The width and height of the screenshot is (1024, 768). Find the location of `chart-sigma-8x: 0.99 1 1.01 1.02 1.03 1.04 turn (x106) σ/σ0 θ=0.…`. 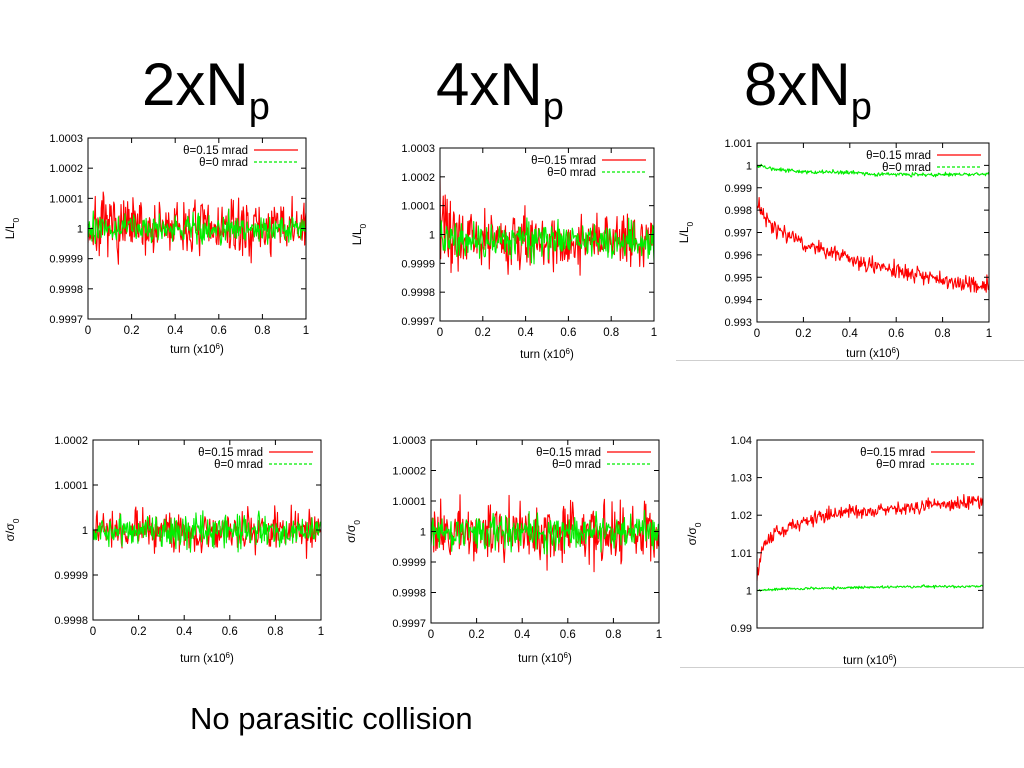

chart-sigma-8x: 0.99 1 1.01 1.02 1.03 1.04 turn (x106) σ/σ0 θ=0.… is located at coordinates (841, 547).